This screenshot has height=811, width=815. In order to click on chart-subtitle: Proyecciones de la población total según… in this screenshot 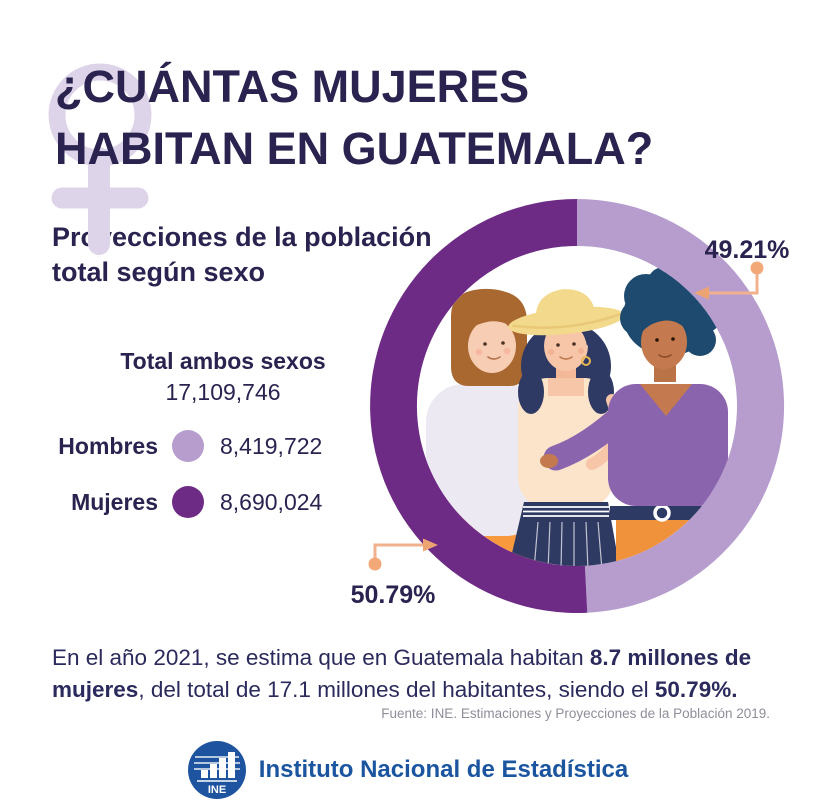, I will do `click(242, 255)`.